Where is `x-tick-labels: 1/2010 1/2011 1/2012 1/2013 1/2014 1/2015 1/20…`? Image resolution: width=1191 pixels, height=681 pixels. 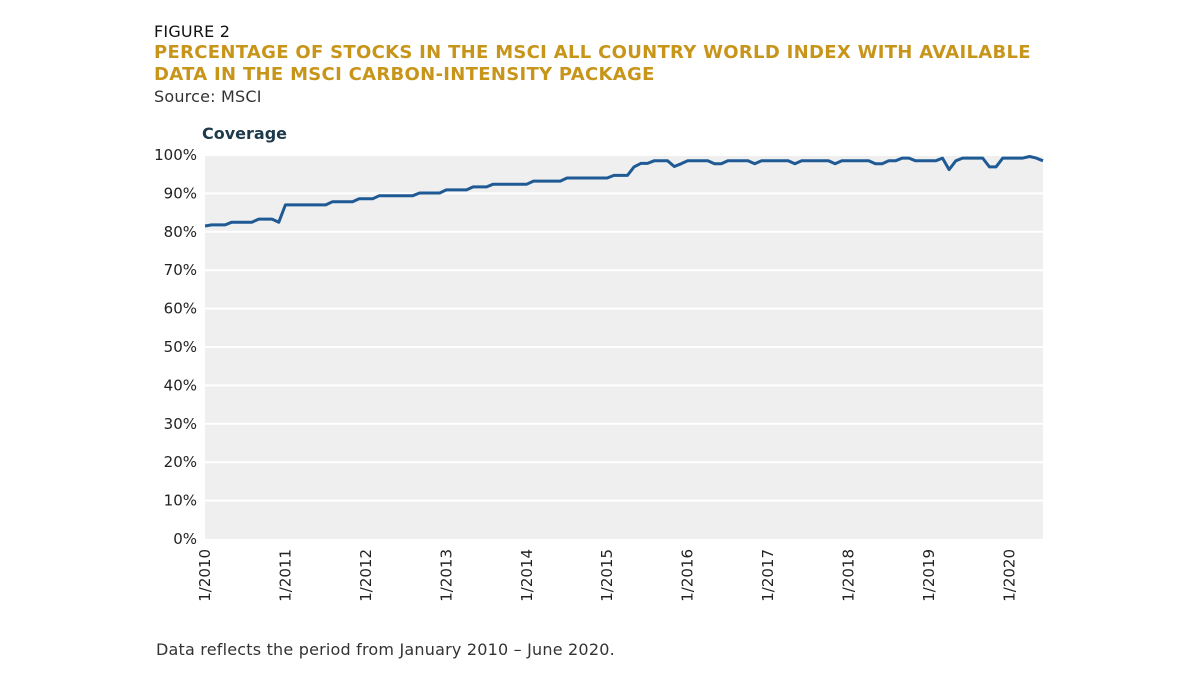
x-tick-labels: 1/2010 1/2011 1/2012 1/2013 1/2014 1/2015 1/20… is located at coordinates (607, 575).